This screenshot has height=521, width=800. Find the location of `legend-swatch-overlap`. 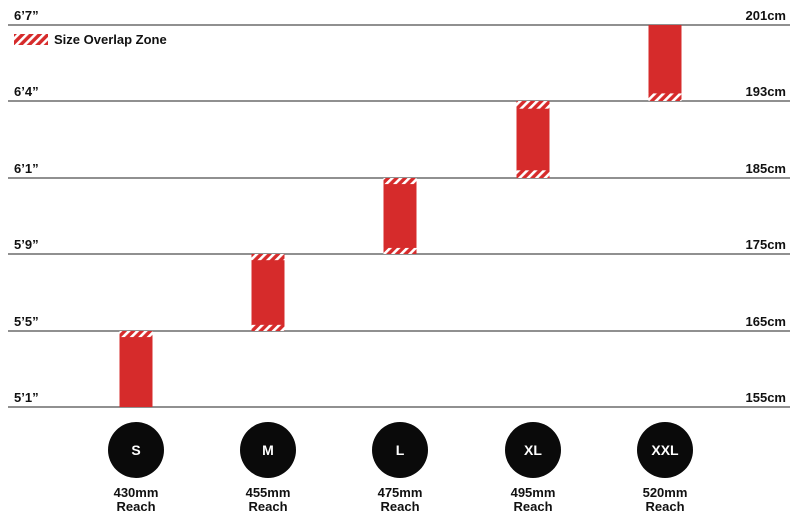

legend-swatch-overlap is located at coordinates (31, 39).